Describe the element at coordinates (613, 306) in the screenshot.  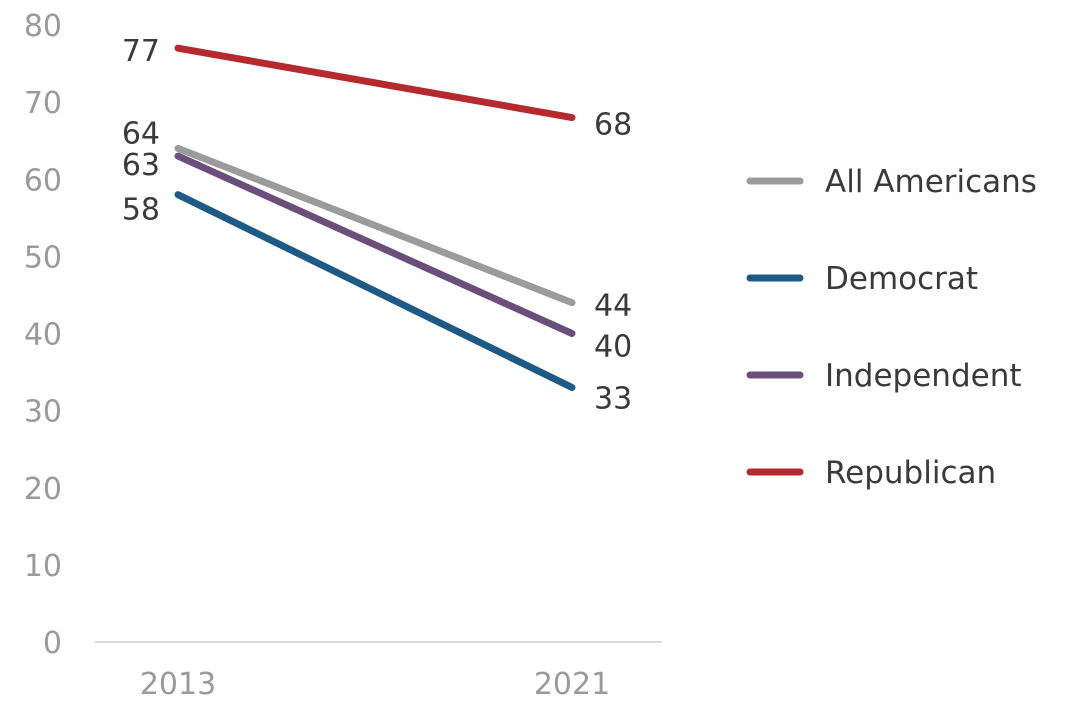
I see `data-label-2021: 44` at that location.